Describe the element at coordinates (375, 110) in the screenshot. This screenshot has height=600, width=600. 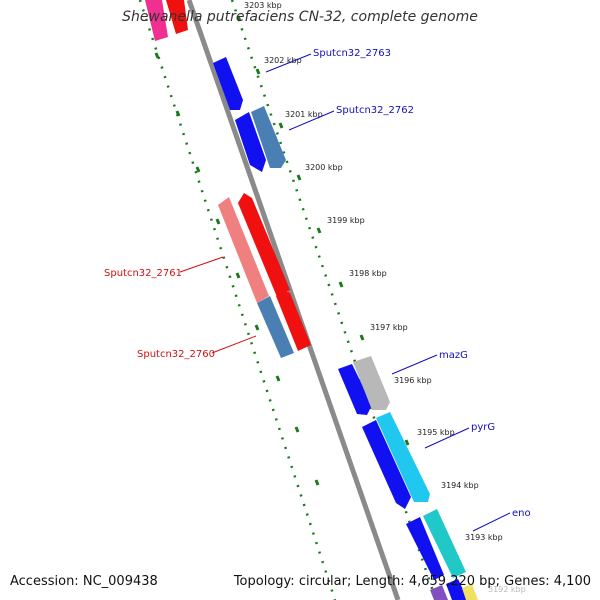
I see `gene-label-sputcn32-2762: Sputcn32_2762` at that location.